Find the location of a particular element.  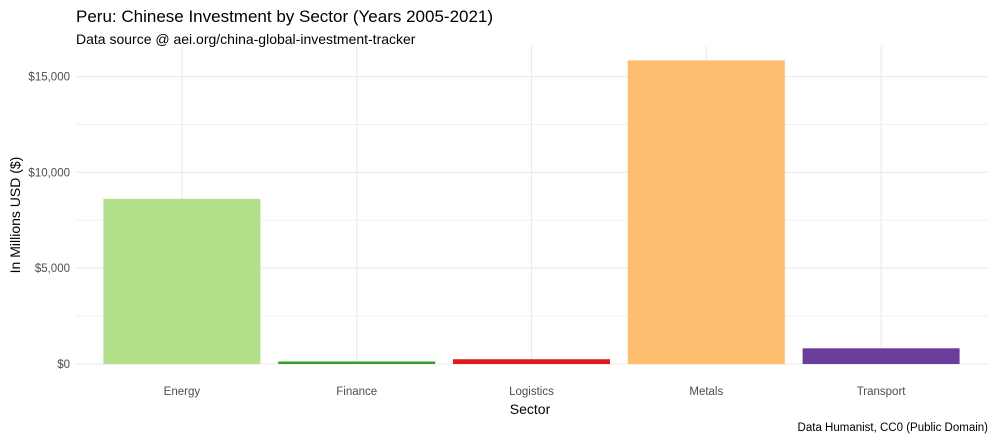

chart-caption: Data Humanist, CC0 (Public Domain) is located at coordinates (892, 428).